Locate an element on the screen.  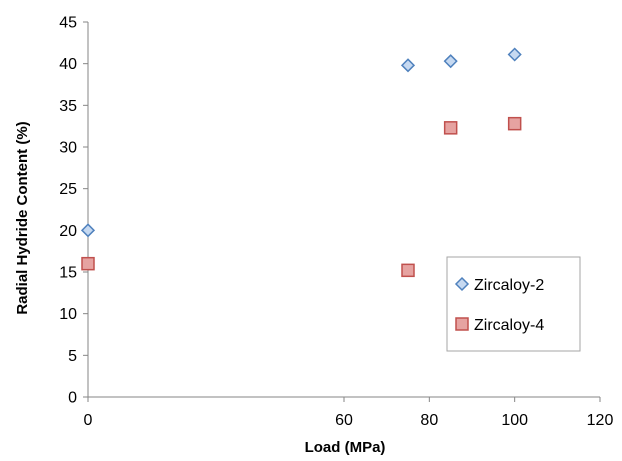
legend-box is located at coordinates (513, 304).